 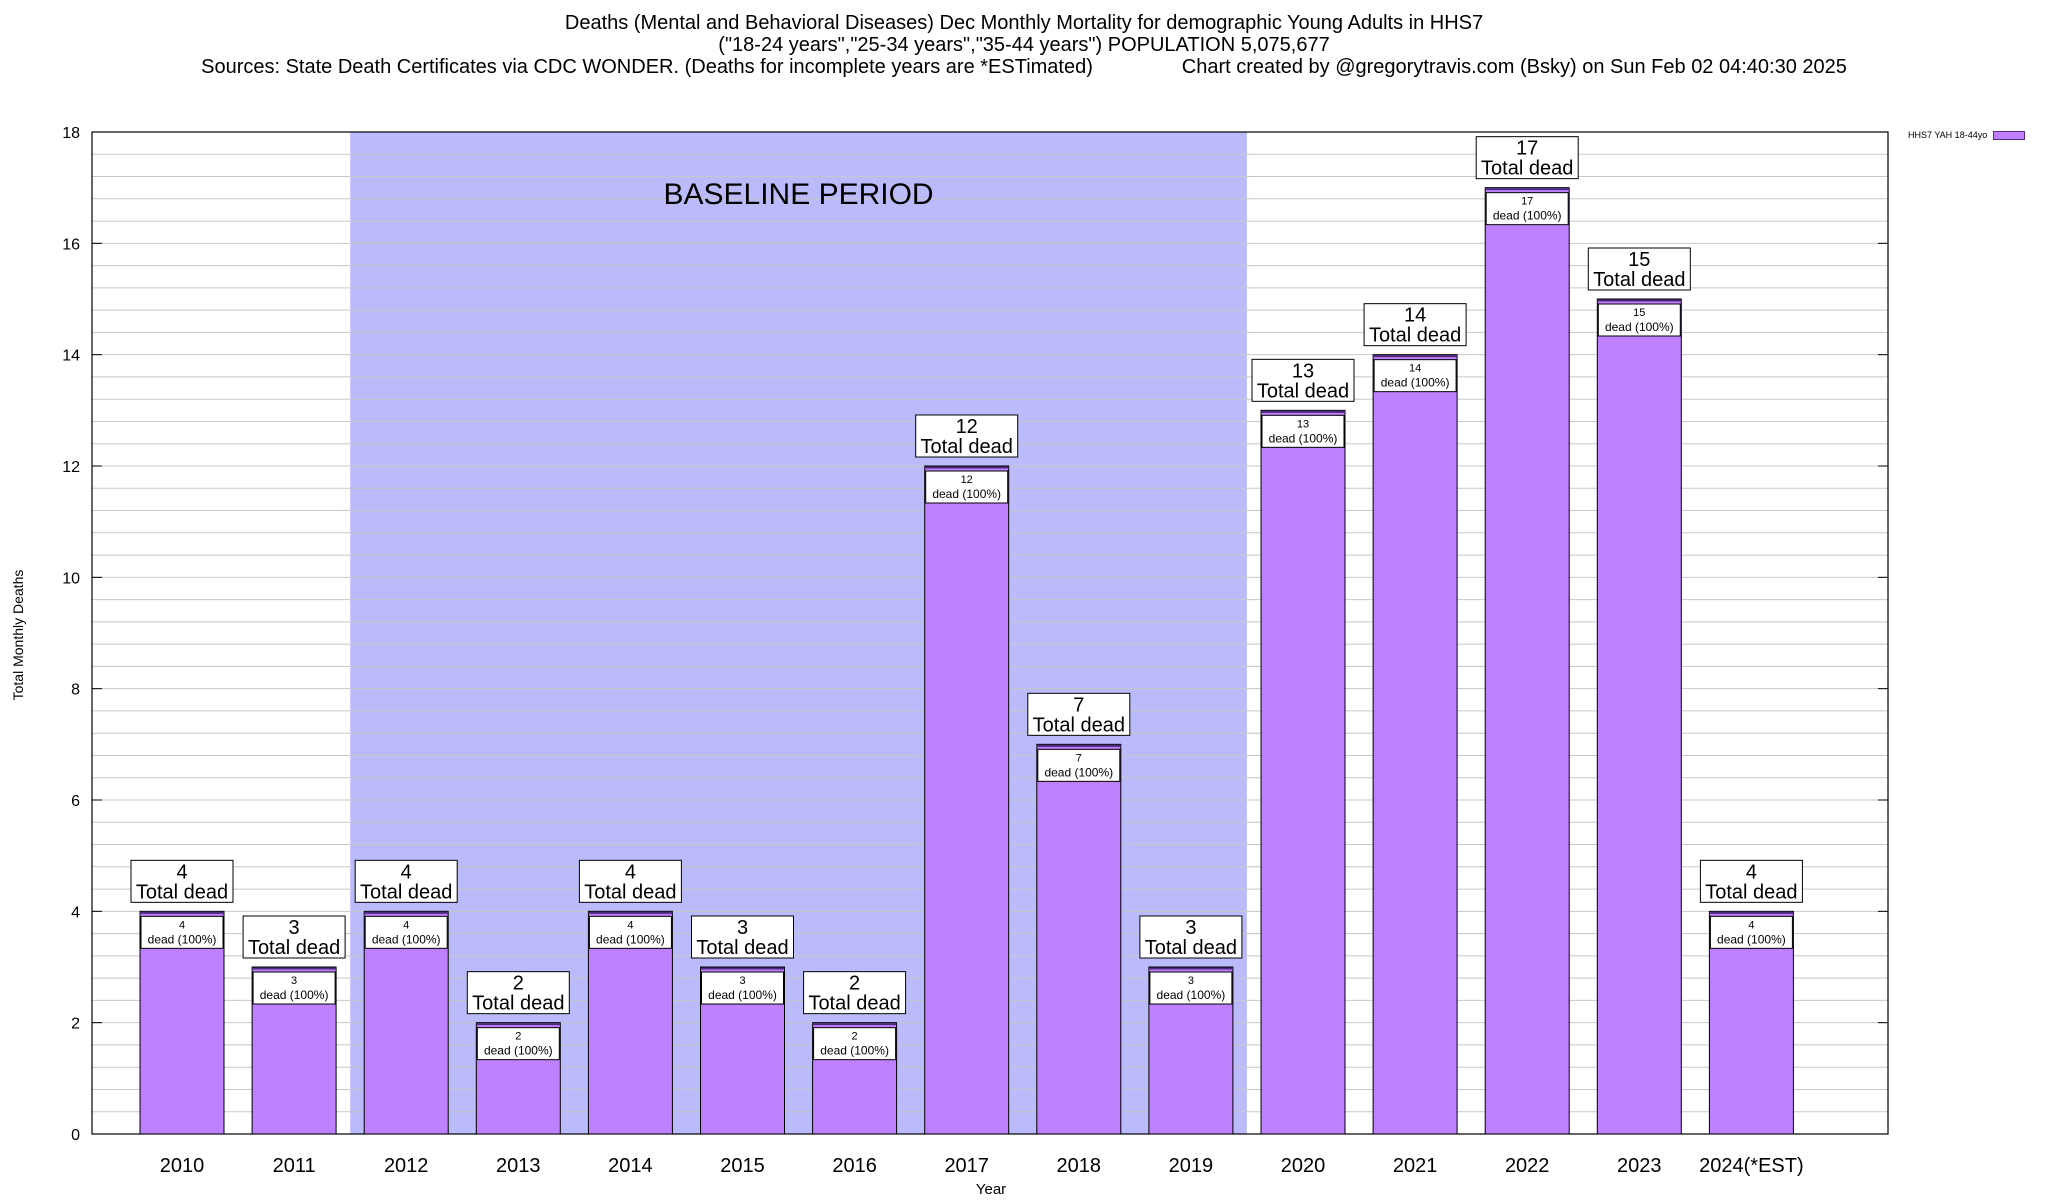 What do you see at coordinates (182, 1166) in the screenshot?
I see `x-tick-label: 2010` at bounding box center [182, 1166].